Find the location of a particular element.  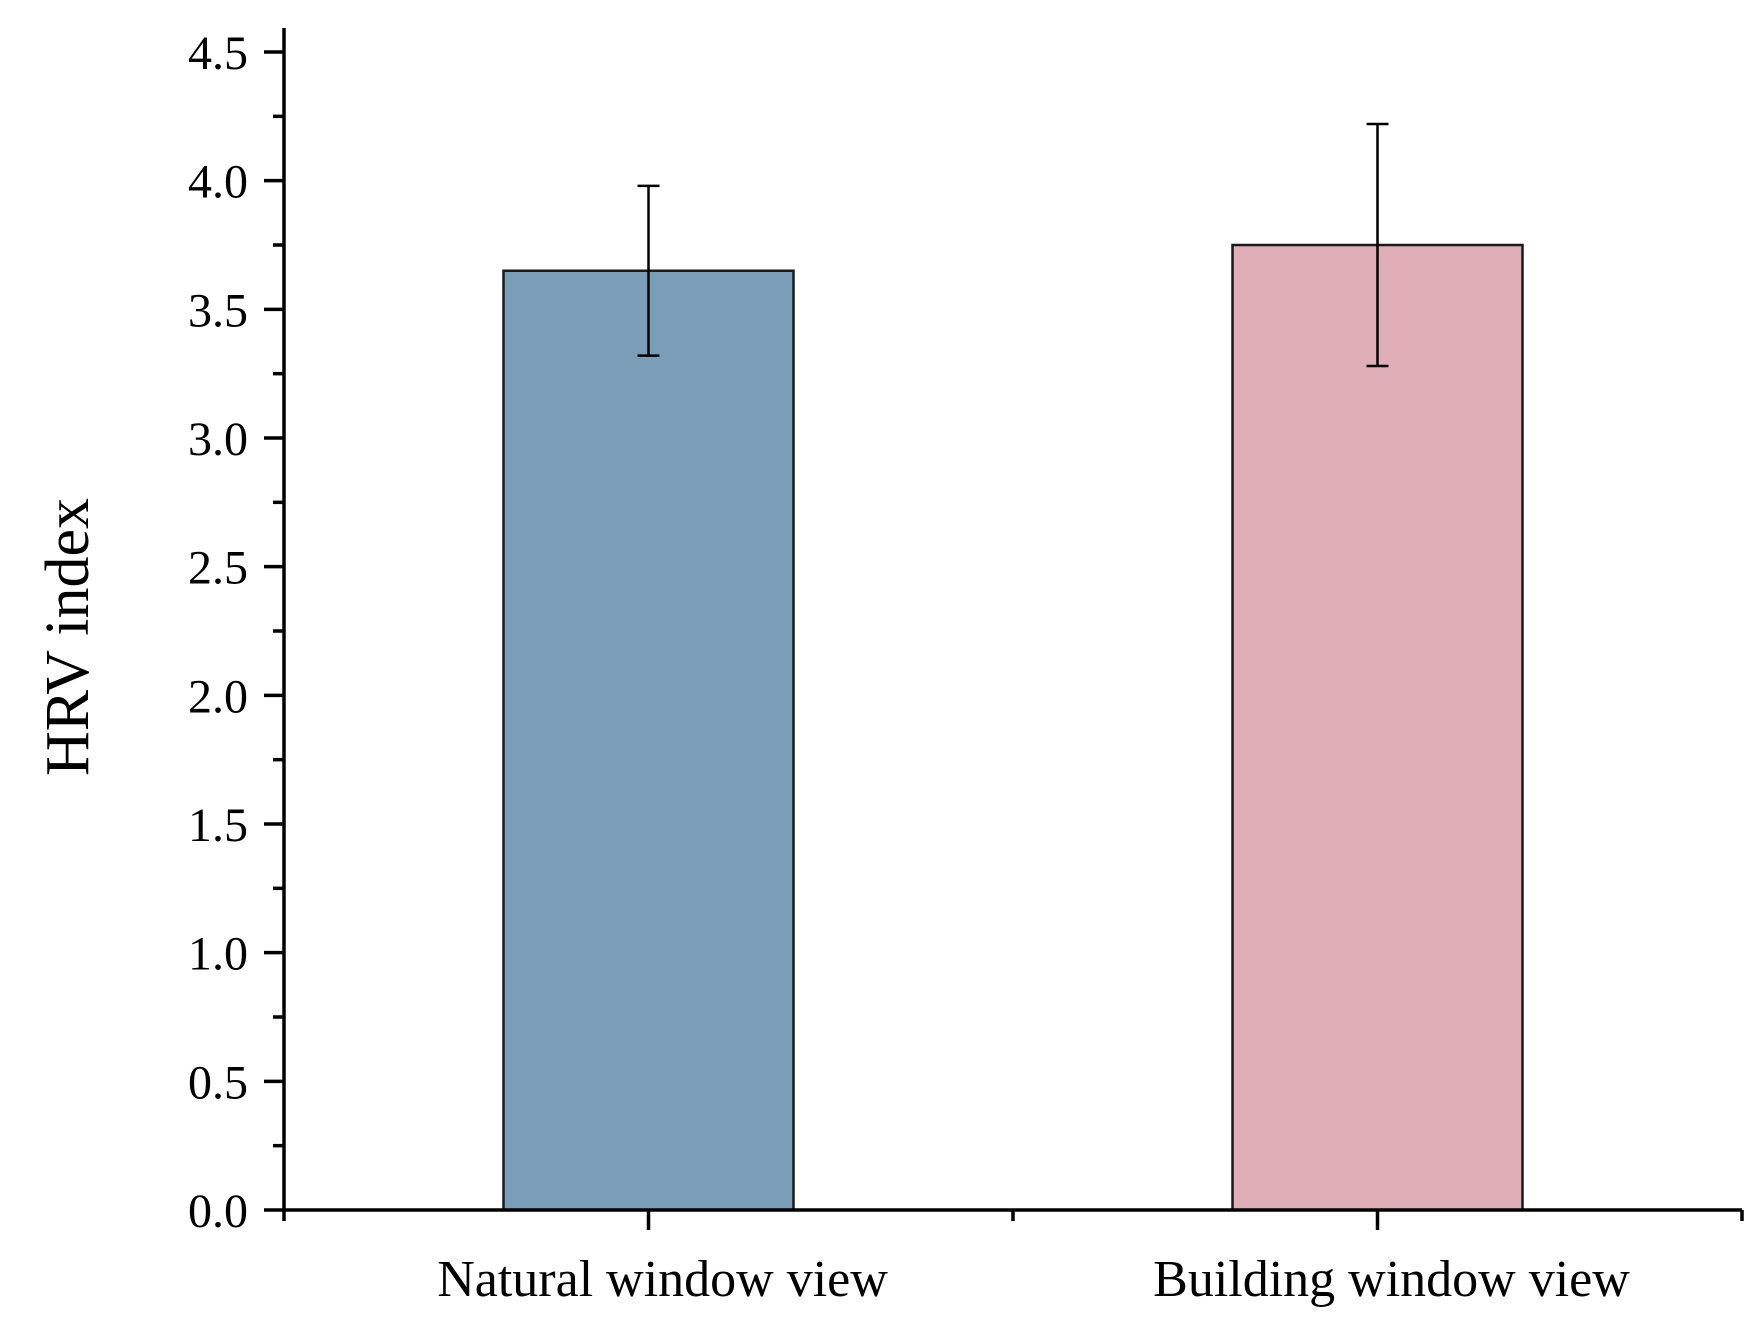

x-tick-label: Building window view is located at coordinates (1391, 1279).